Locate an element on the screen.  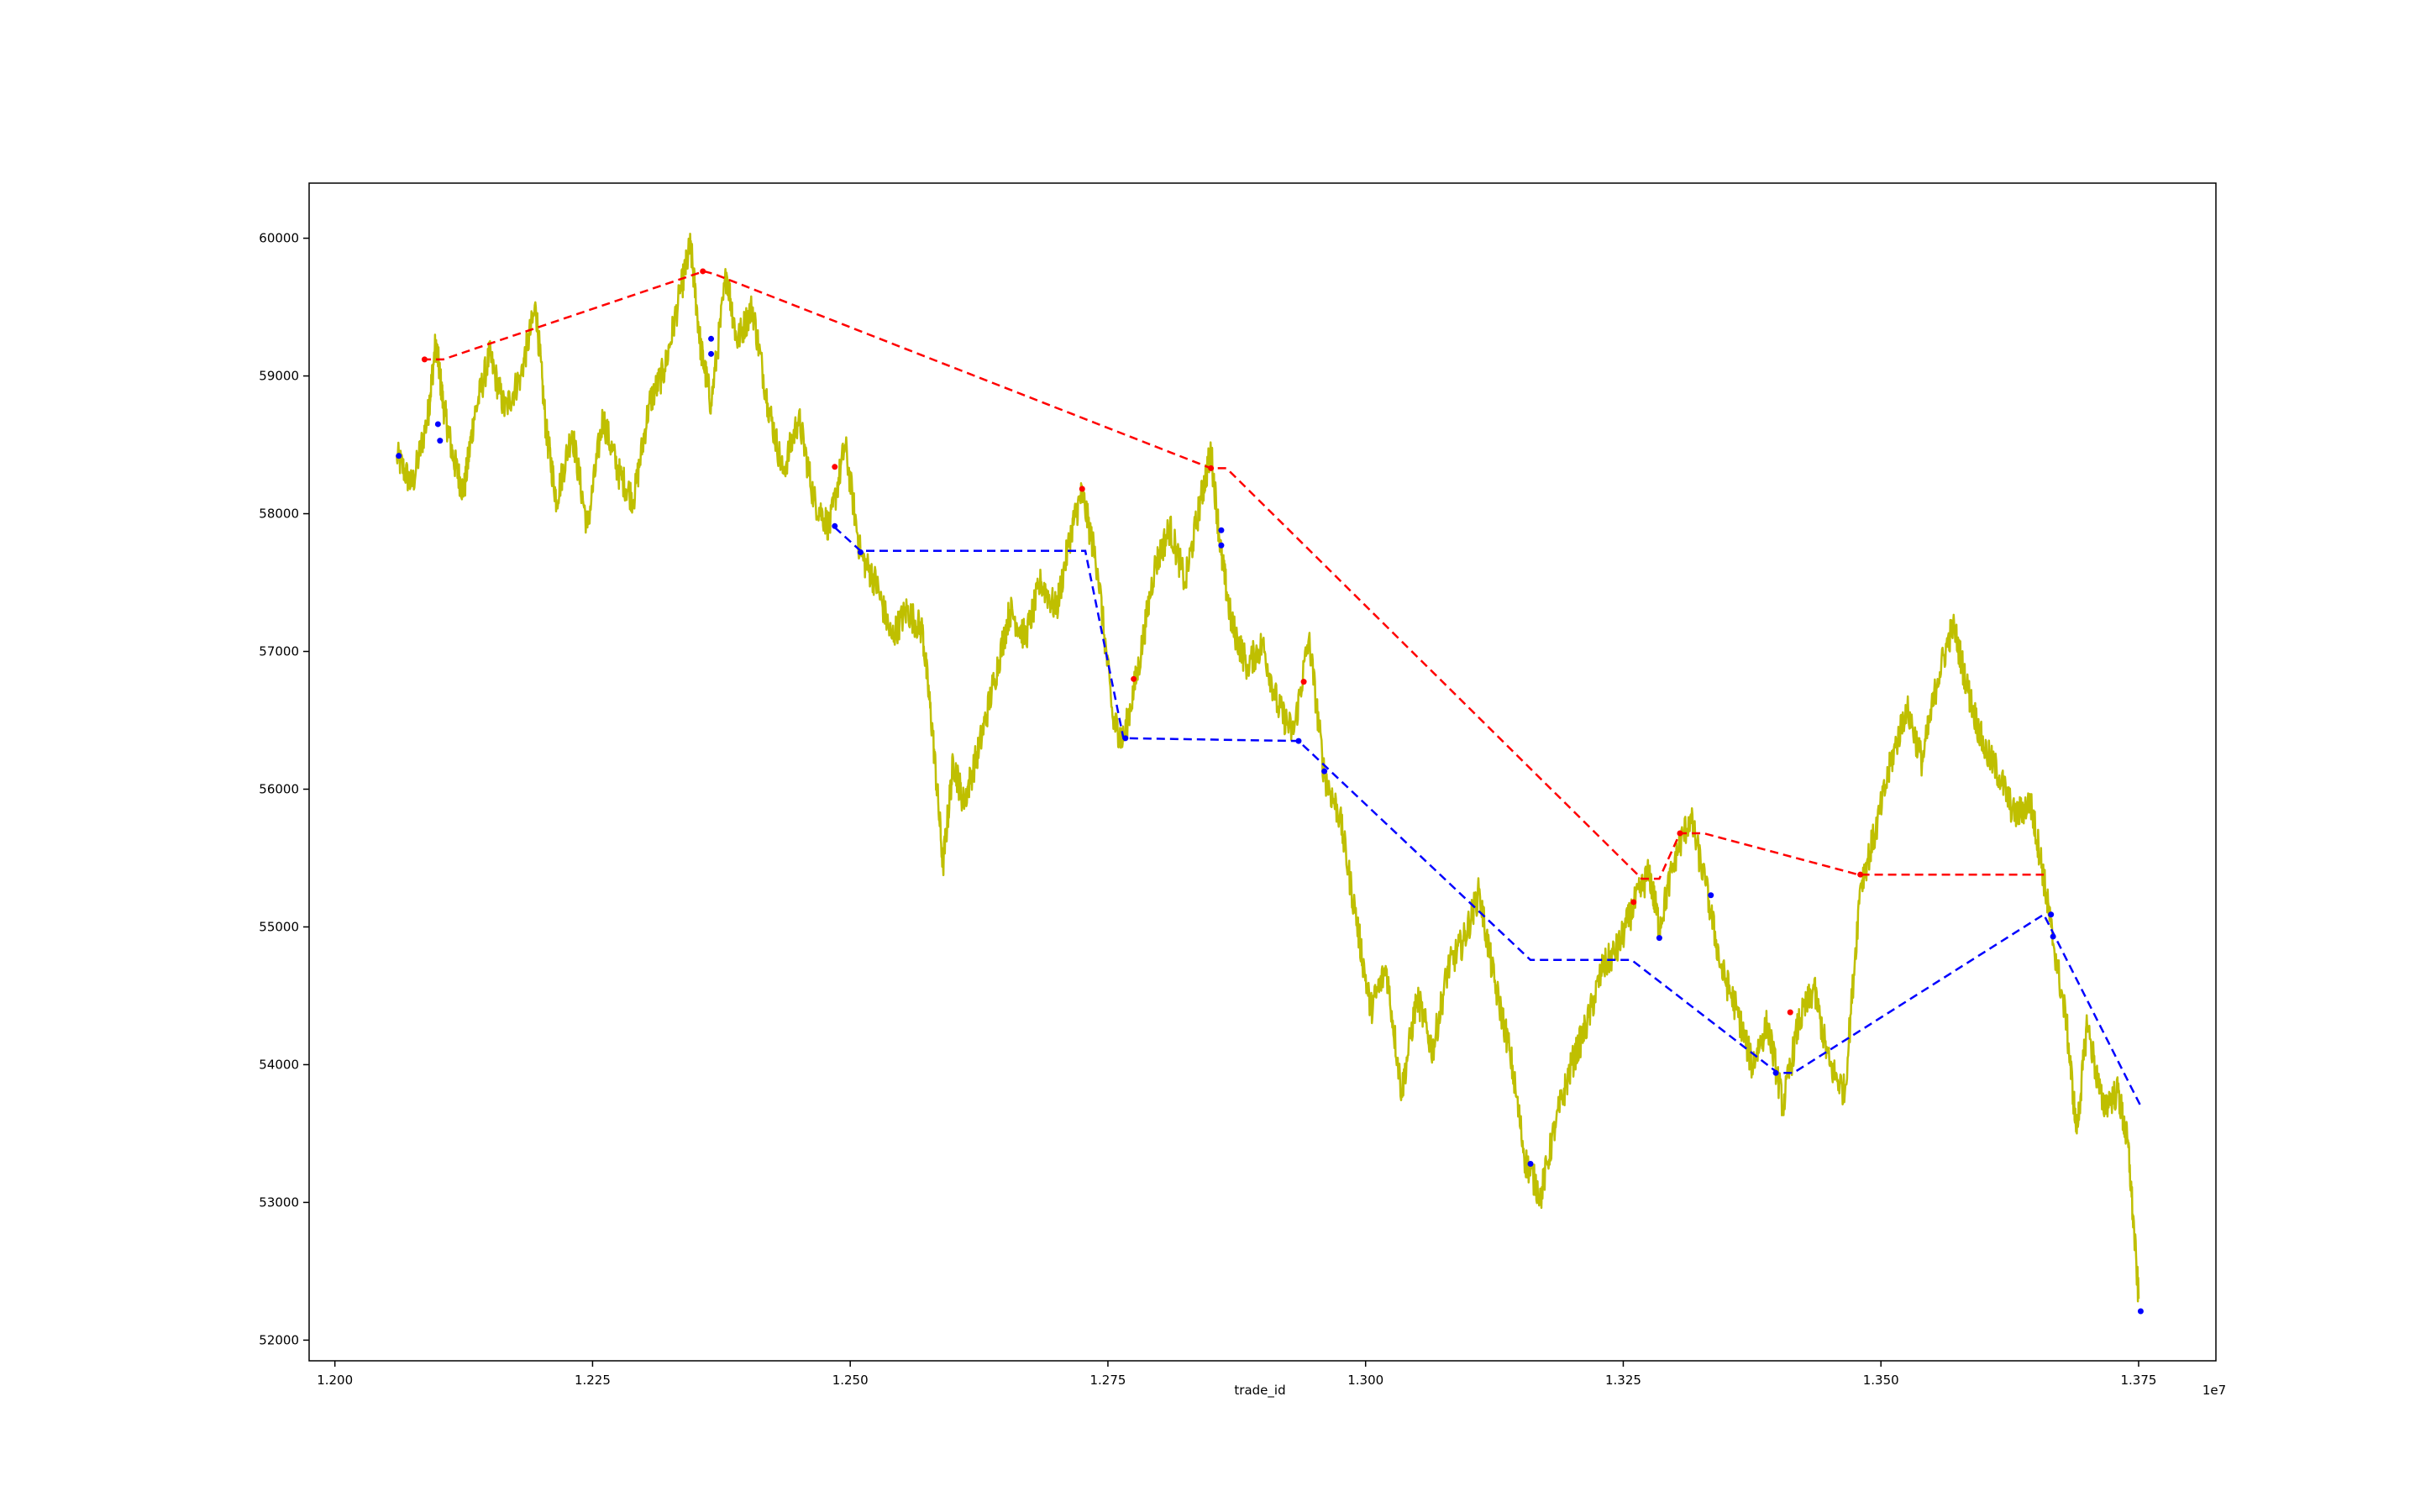
y-tick-label: 54000 is located at coordinates (279, 1064).